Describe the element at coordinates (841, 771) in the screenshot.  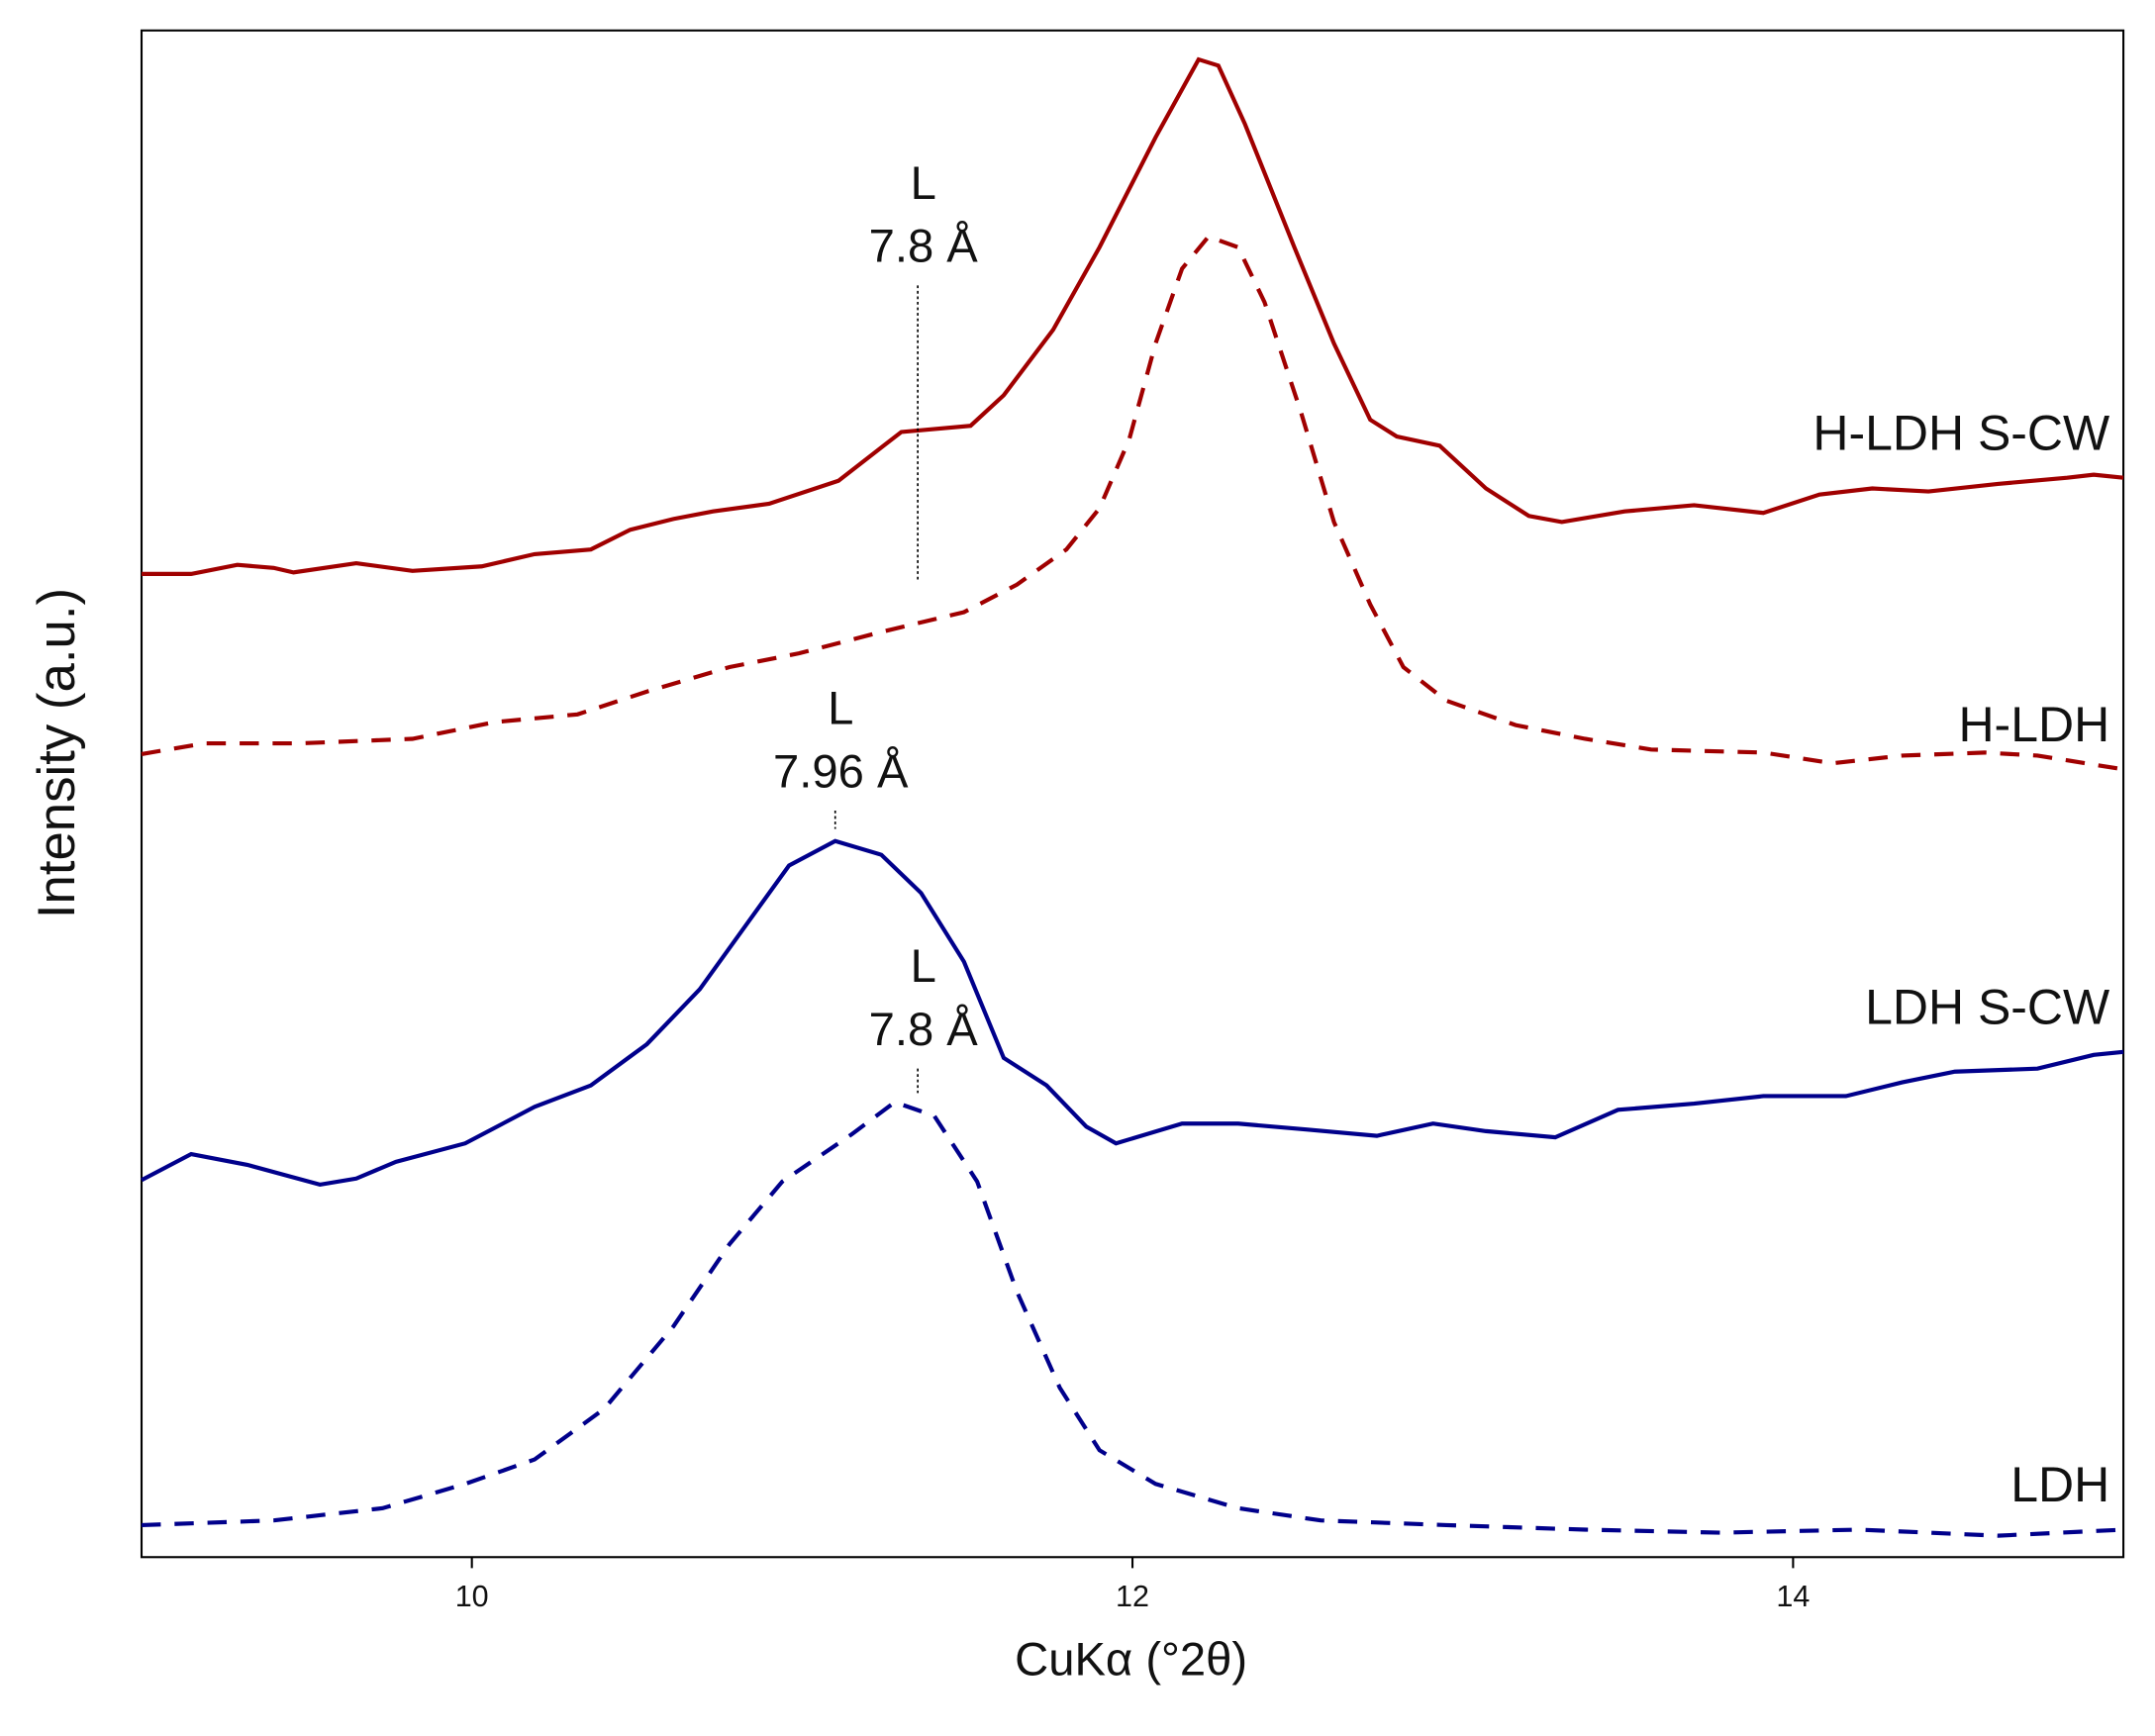
I see `annotation-text: 7.96 Å` at that location.